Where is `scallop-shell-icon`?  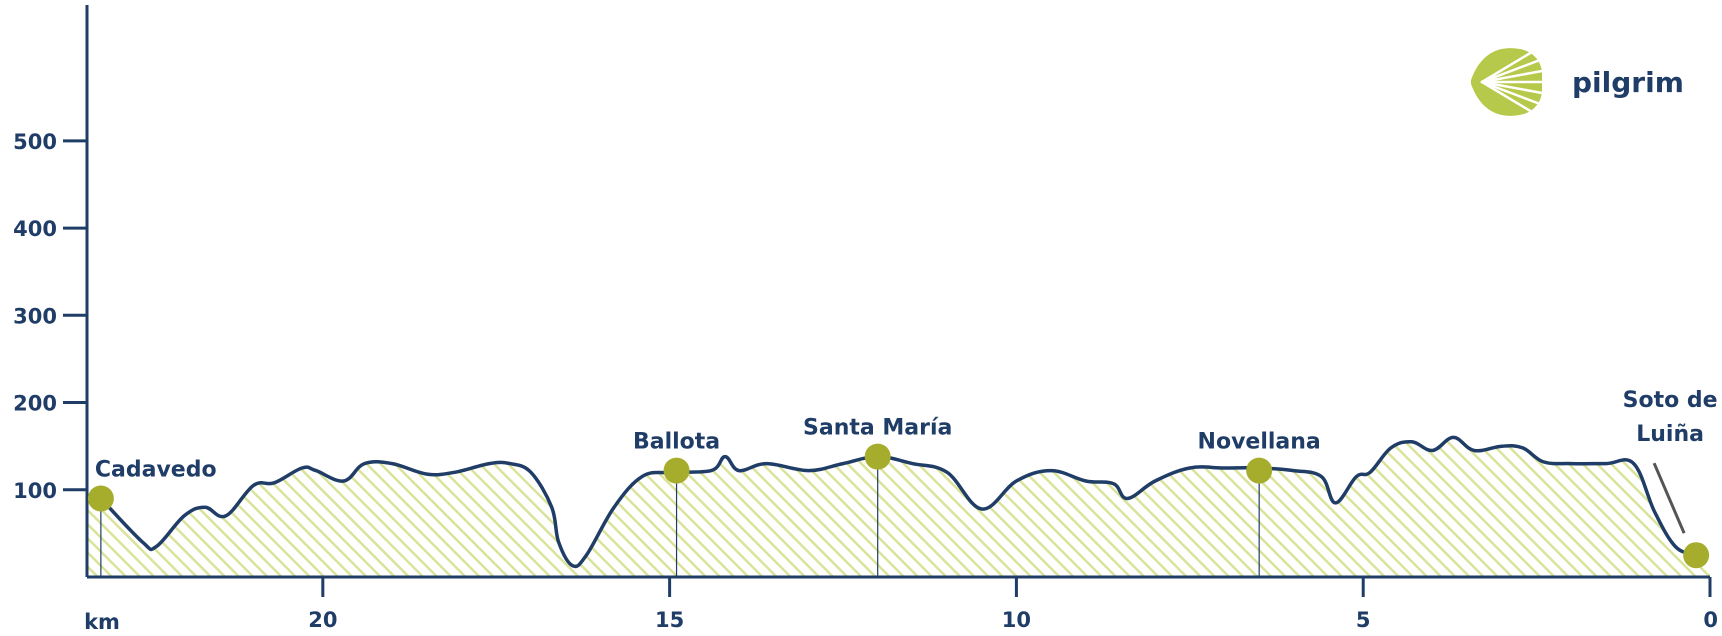 scallop-shell-icon is located at coordinates (1508, 82).